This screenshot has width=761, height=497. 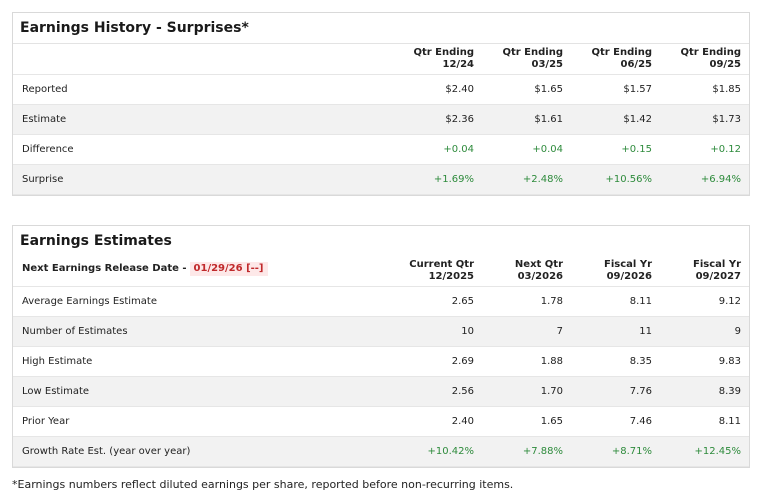 I want to click on cell-value: 9.12, so click(x=704, y=300).